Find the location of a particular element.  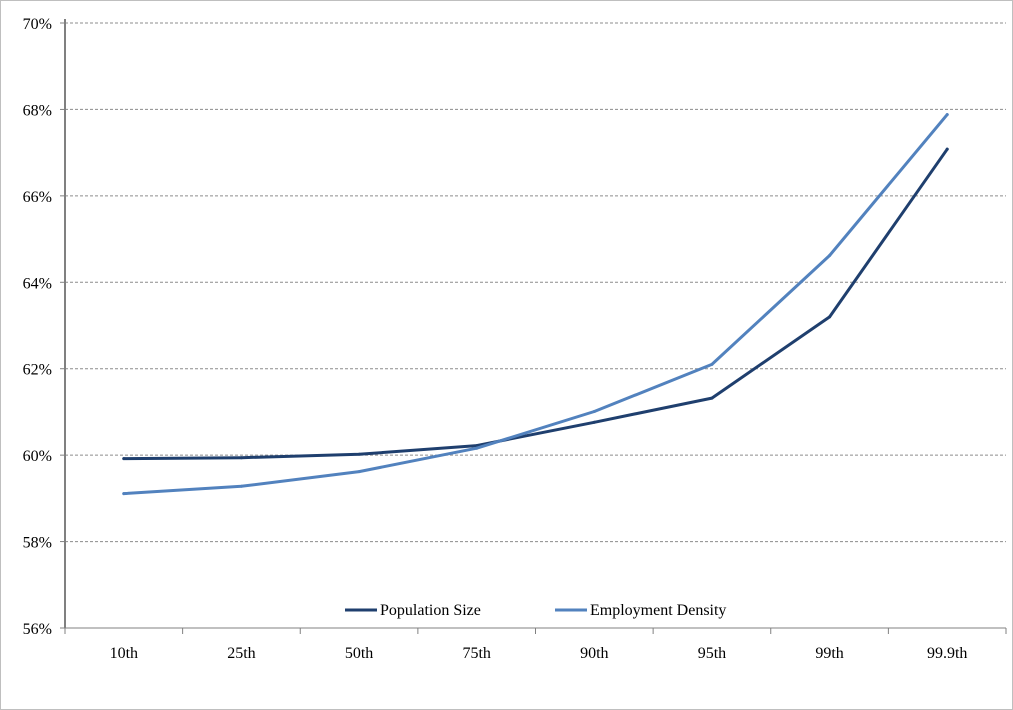

legend-label: Employment Density is located at coordinates (658, 610).